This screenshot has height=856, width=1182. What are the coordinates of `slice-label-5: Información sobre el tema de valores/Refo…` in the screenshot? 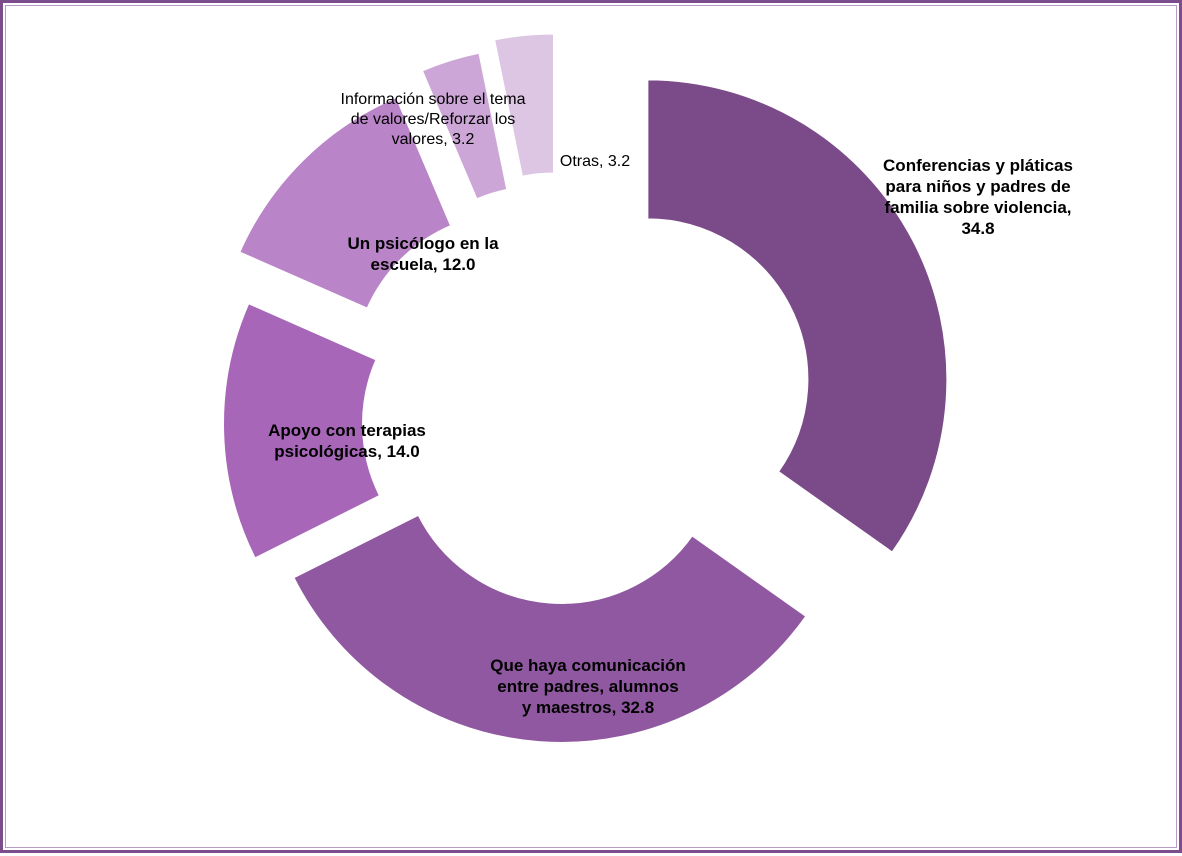 It's located at (433, 119).